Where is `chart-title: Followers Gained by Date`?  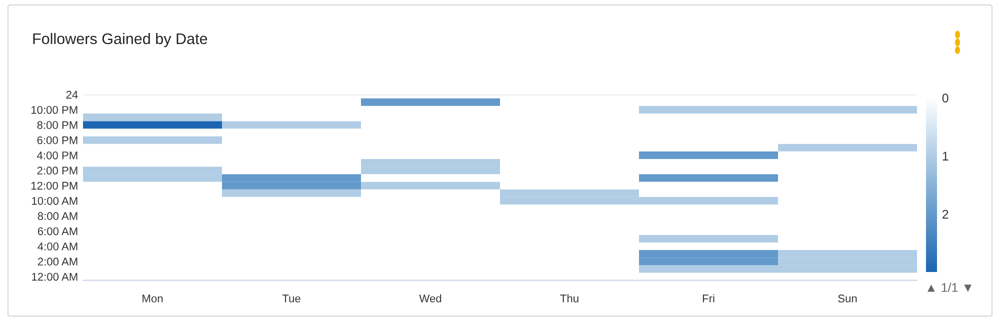
chart-title: Followers Gained by Date is located at coordinates (120, 40).